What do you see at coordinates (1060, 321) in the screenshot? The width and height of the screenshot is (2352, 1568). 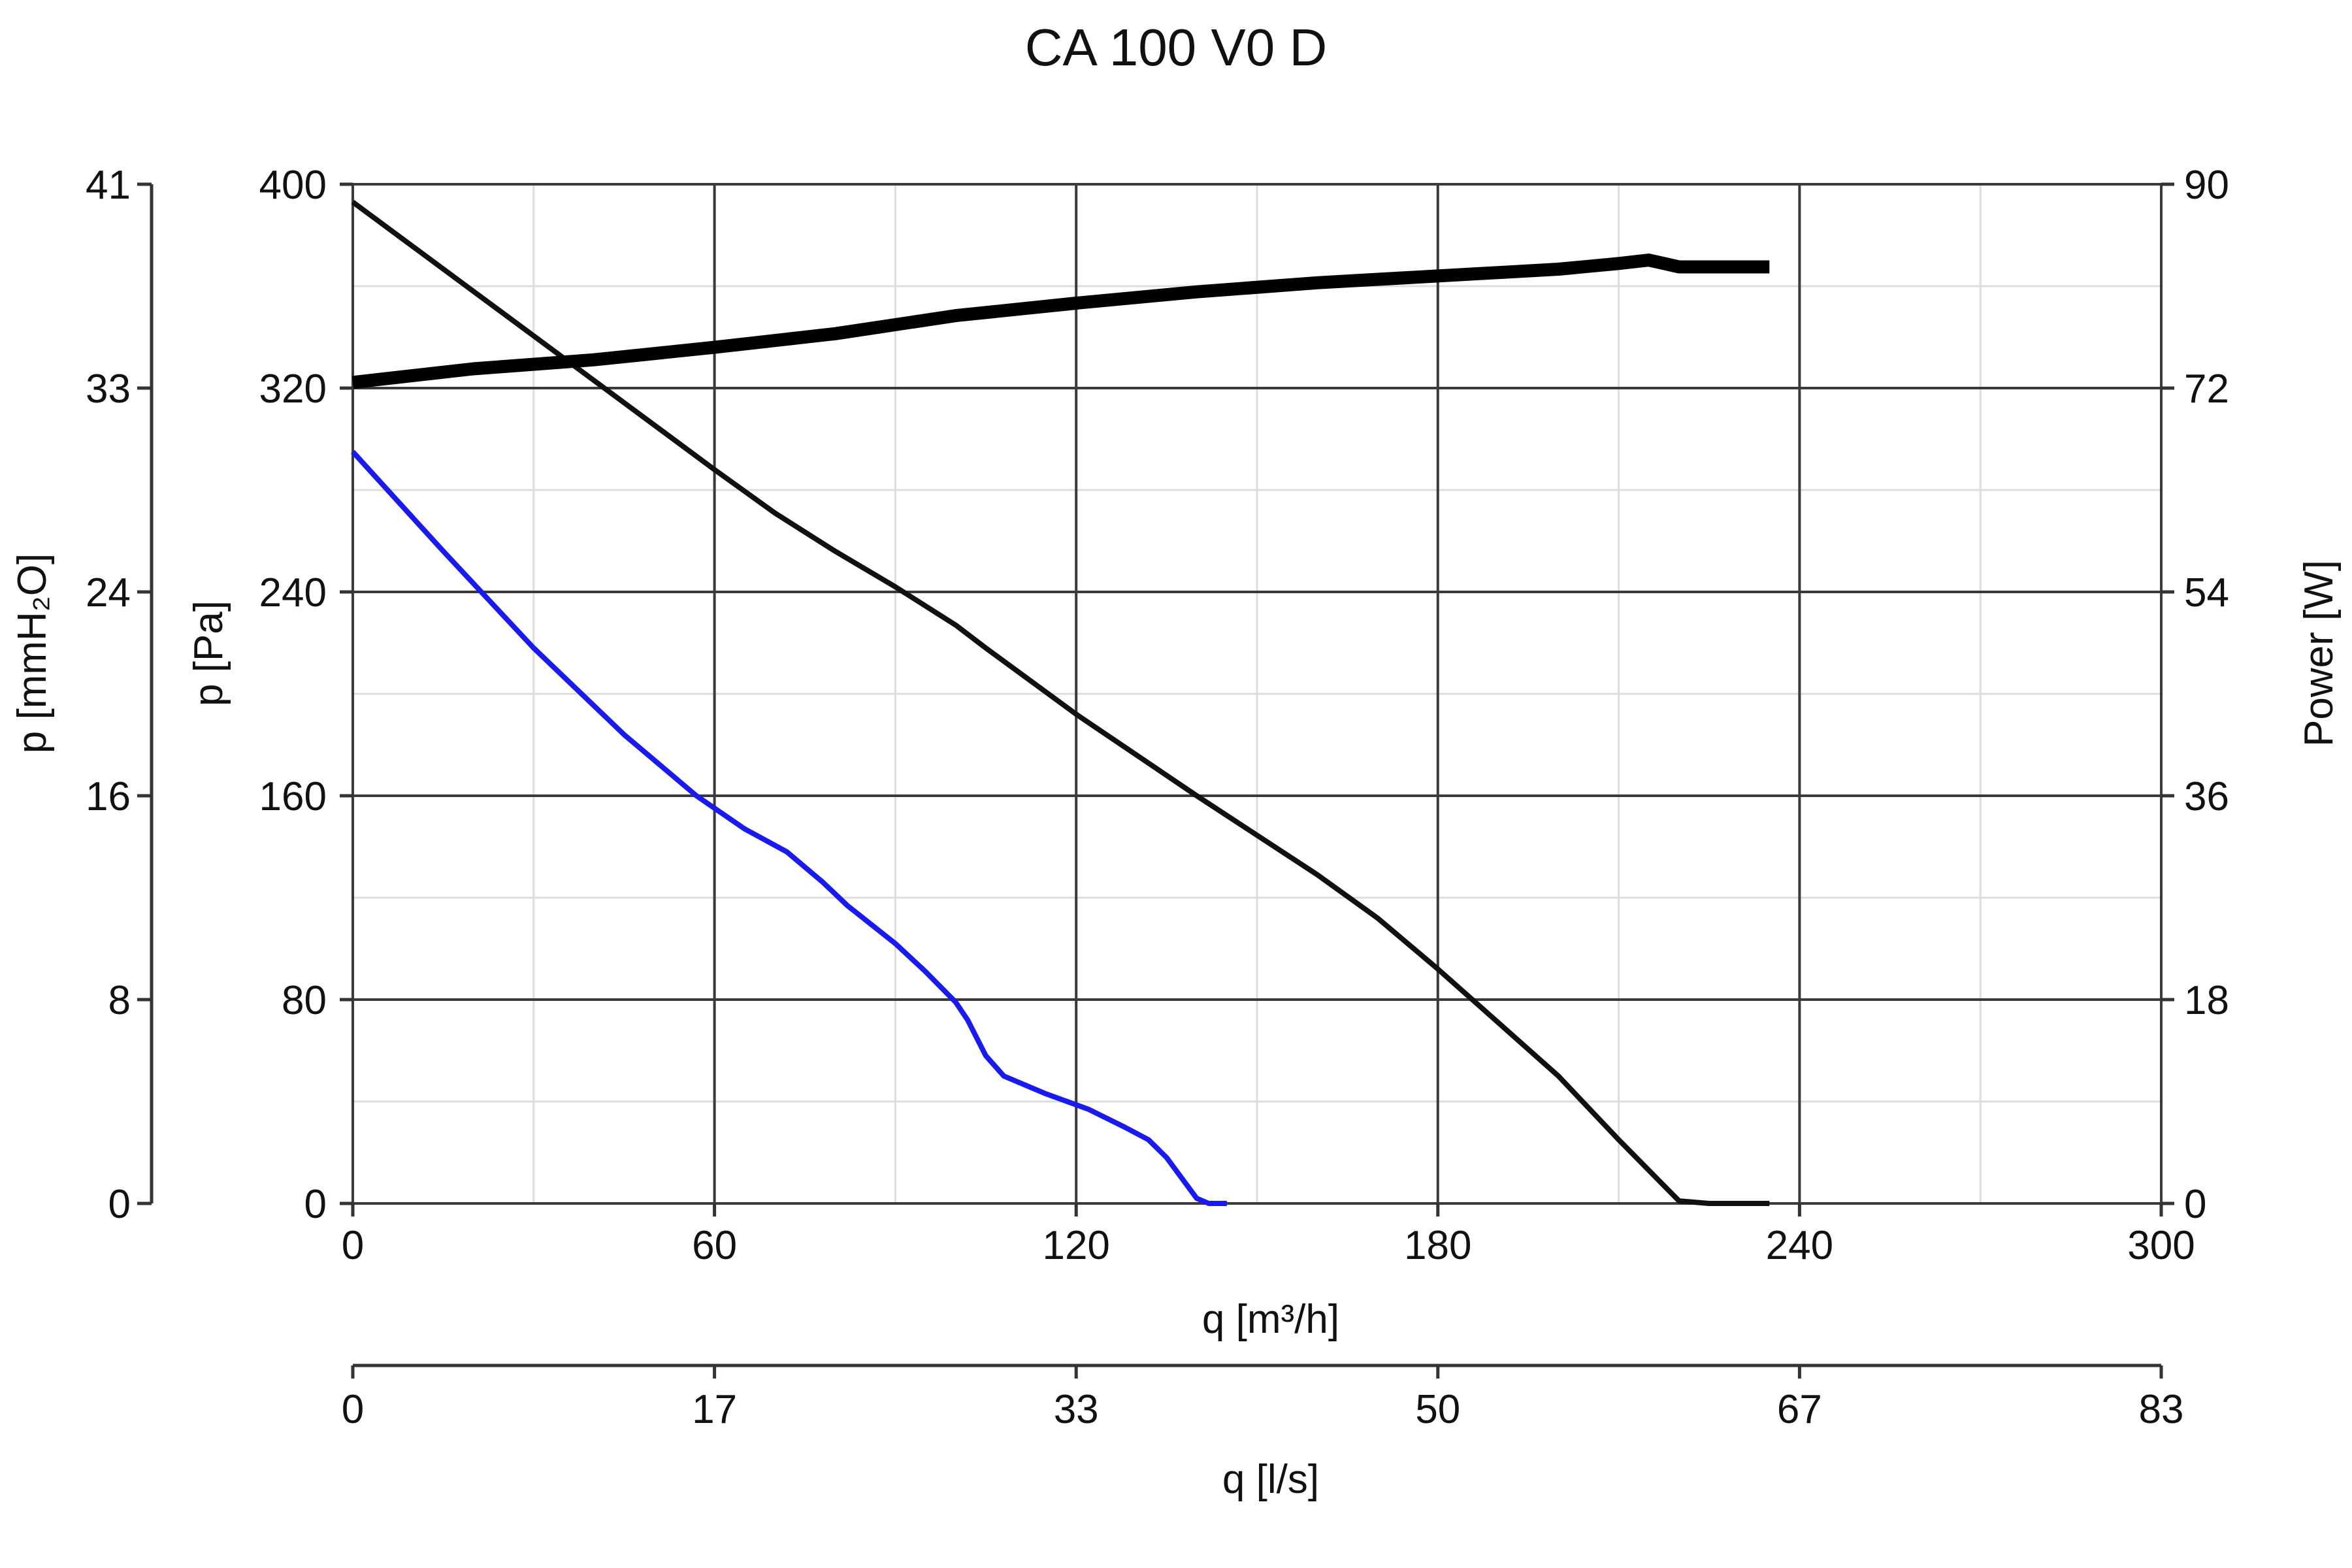 I see `power-curve` at bounding box center [1060, 321].